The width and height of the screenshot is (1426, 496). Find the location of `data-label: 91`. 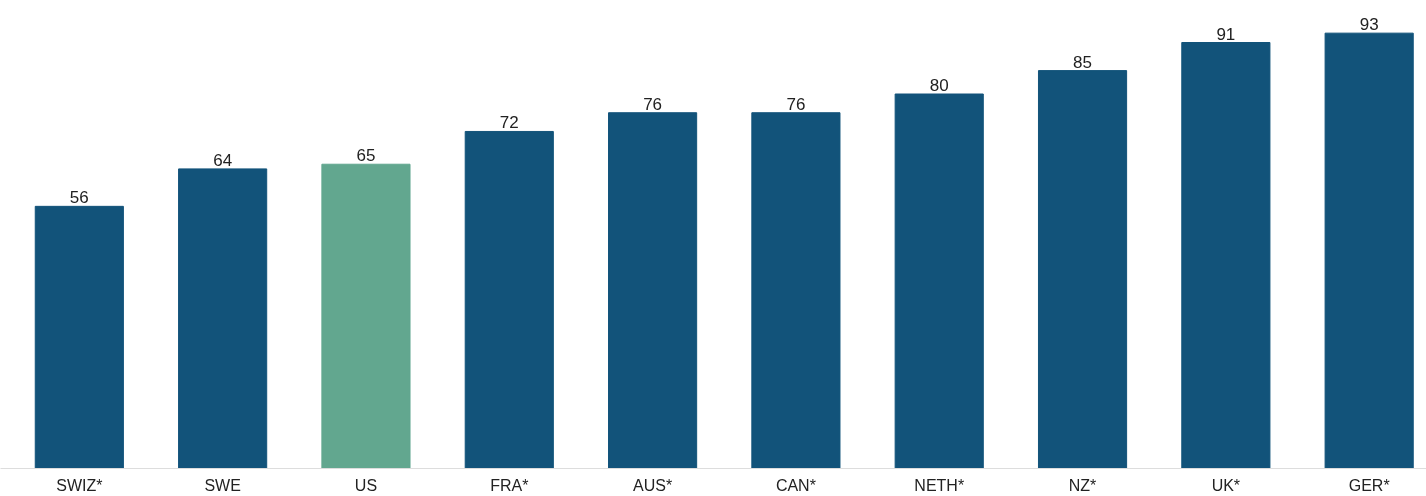

data-label: 91 is located at coordinates (1226, 34).